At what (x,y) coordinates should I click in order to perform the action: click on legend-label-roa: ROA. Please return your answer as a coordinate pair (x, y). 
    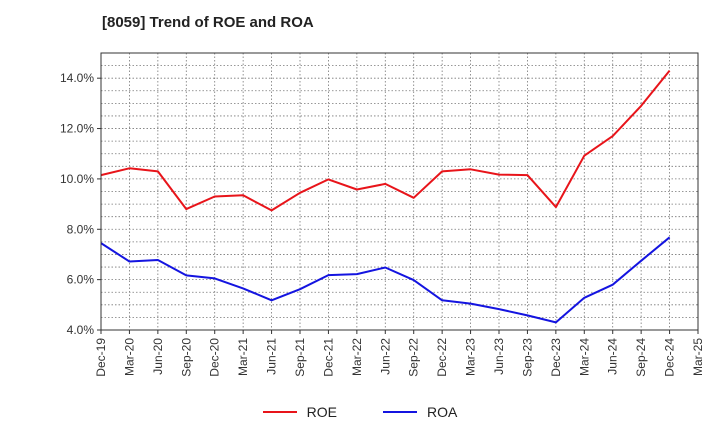
    Looking at the image, I should click on (442, 412).